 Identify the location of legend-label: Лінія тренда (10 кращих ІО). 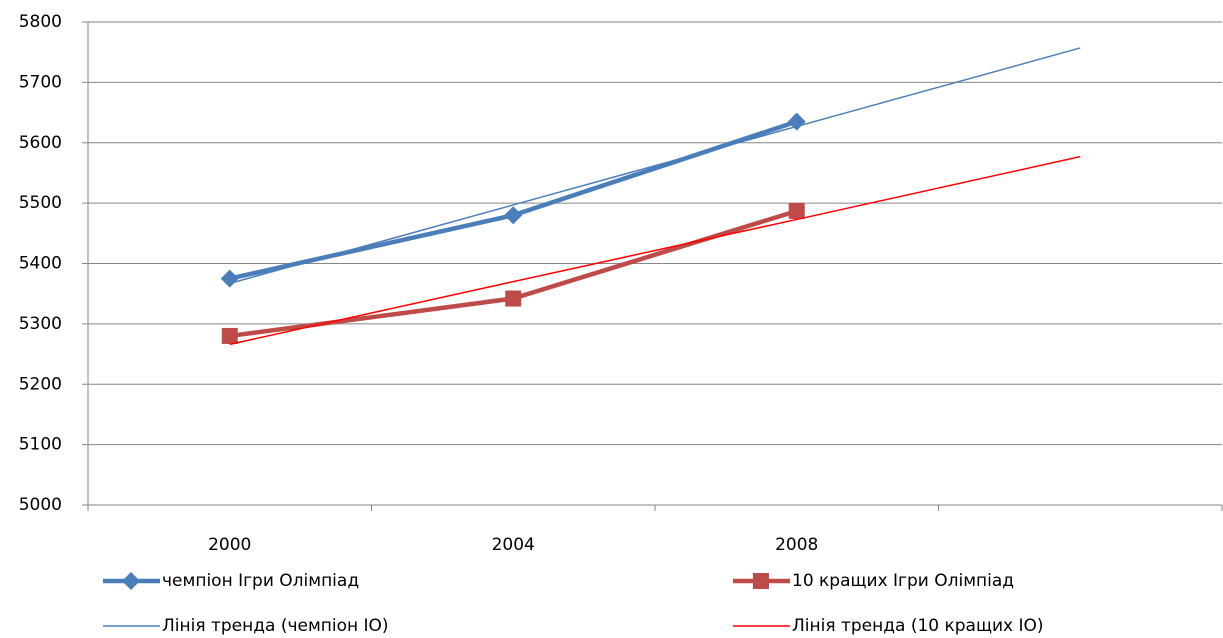
(918, 626).